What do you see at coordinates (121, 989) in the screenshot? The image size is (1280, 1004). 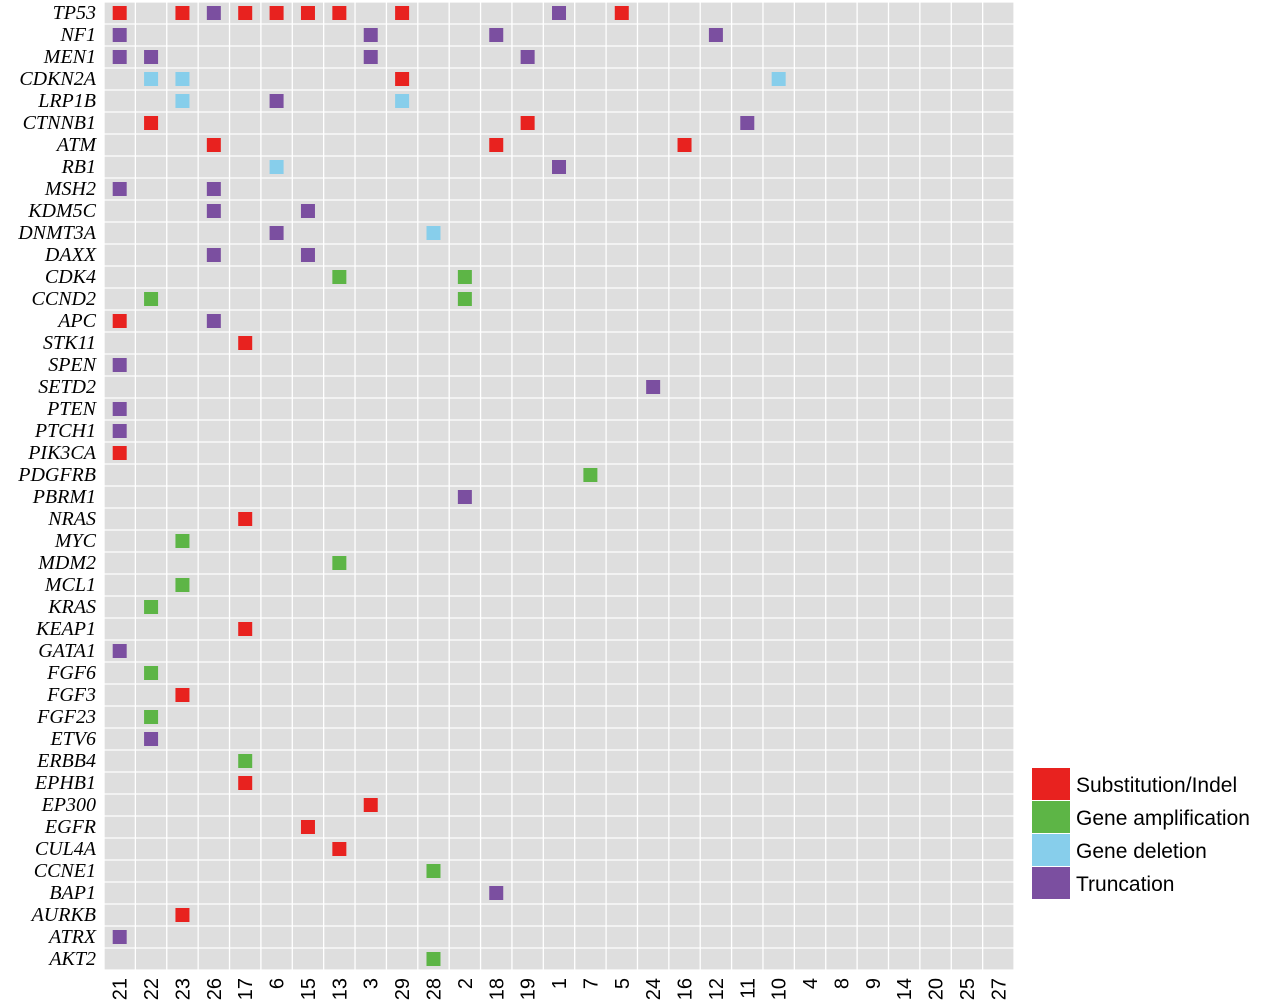 I see `sample-label: 21` at bounding box center [121, 989].